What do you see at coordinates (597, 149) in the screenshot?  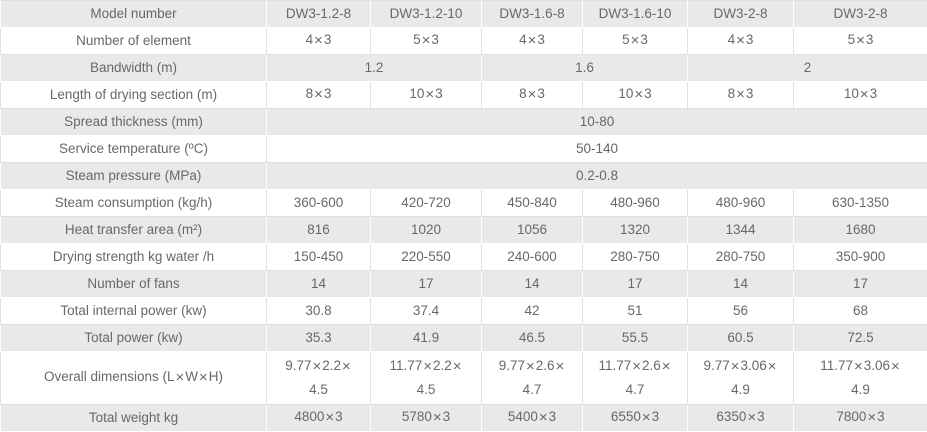 I see `value-cell: 50-140` at bounding box center [597, 149].